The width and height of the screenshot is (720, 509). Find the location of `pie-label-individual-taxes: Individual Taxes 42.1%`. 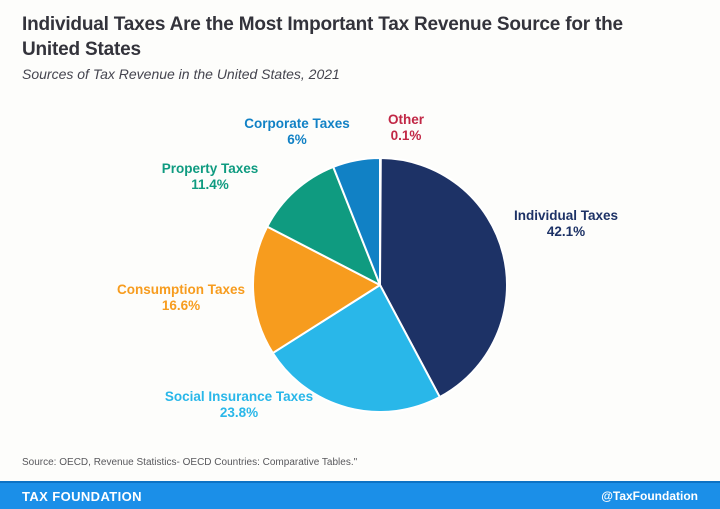

pie-label-individual-taxes: Individual Taxes 42.1% is located at coordinates (566, 224).